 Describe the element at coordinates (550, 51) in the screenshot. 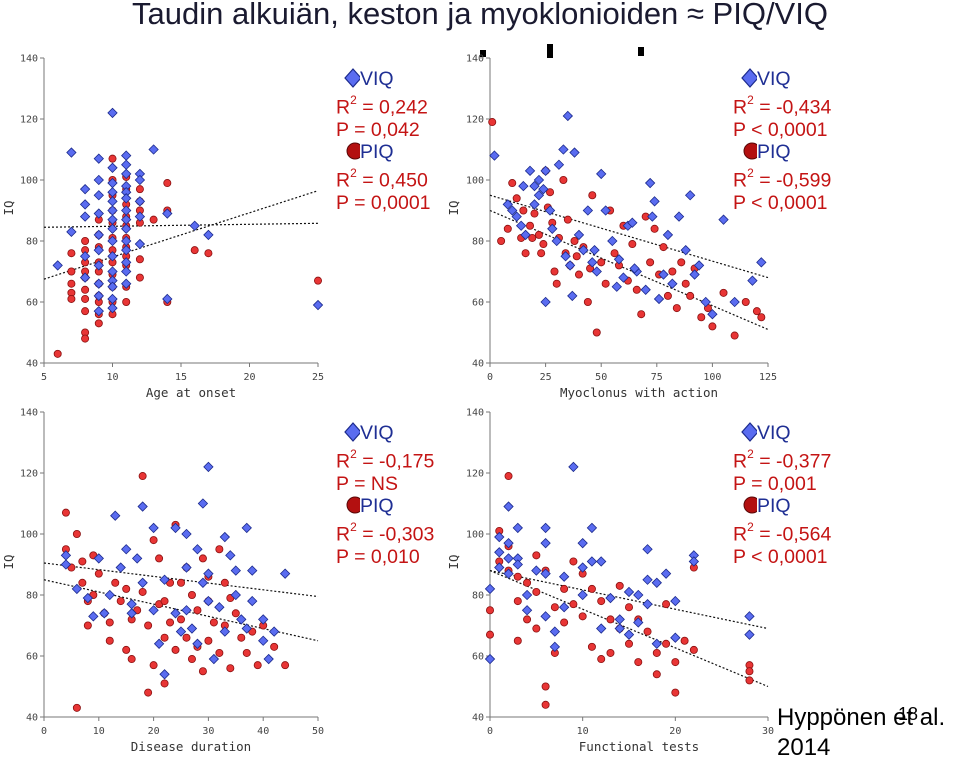

I see `dash-mark` at that location.